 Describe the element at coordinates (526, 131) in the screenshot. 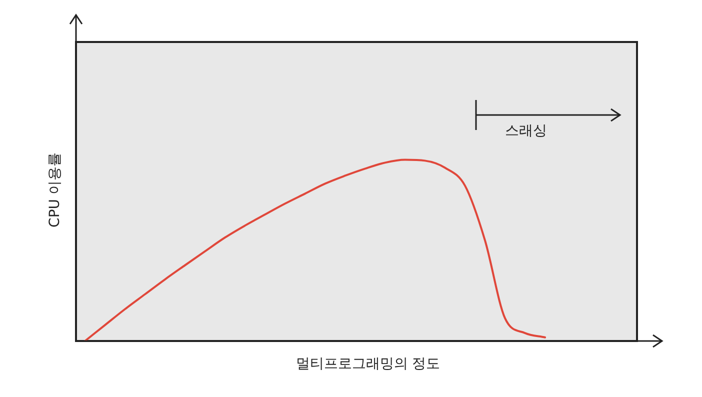

I see `text: 스래싱` at that location.